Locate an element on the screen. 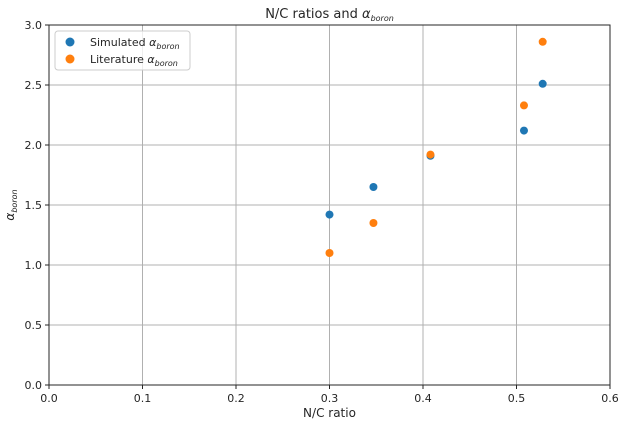 This screenshot has width=621, height=423. x-tick-label: 0.6 is located at coordinates (610, 398).